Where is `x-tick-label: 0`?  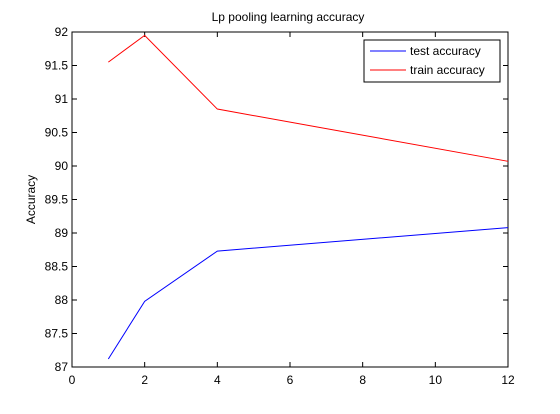 x-tick-label: 0 is located at coordinates (72, 380).